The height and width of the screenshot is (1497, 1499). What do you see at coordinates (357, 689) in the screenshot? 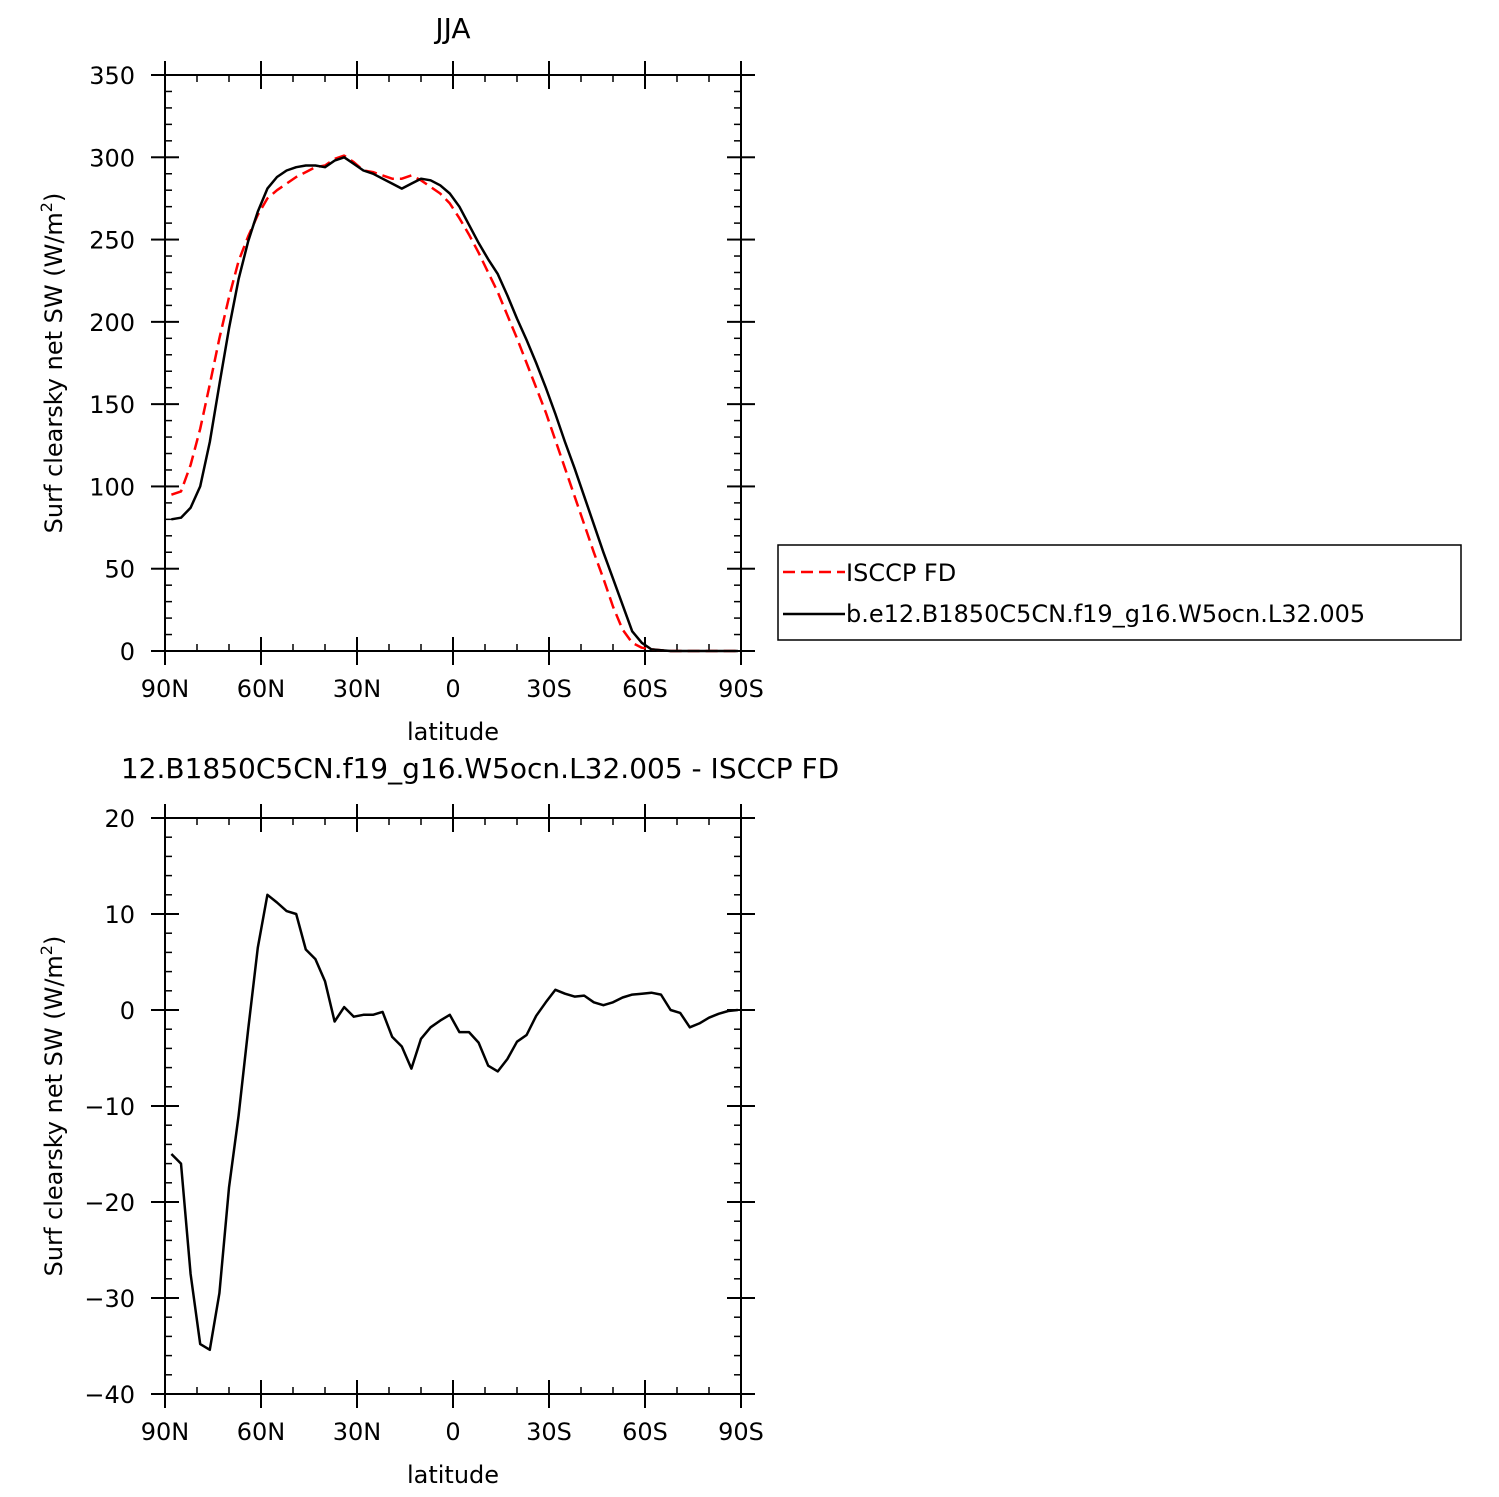
I see `top-x-tick-label: 30N` at bounding box center [357, 689].